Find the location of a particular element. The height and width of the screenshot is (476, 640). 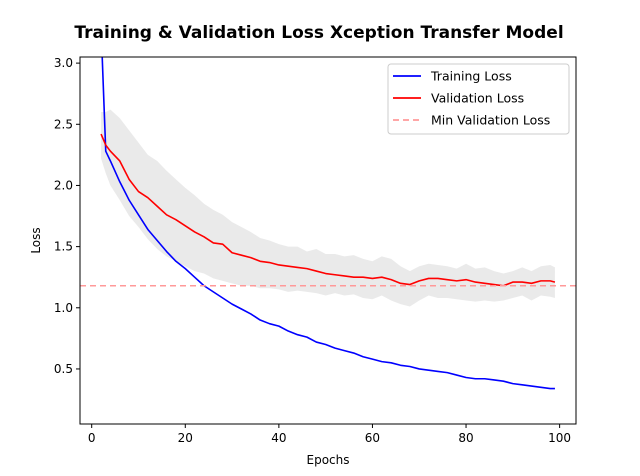

x-tick-label: 20 is located at coordinates (185, 438).